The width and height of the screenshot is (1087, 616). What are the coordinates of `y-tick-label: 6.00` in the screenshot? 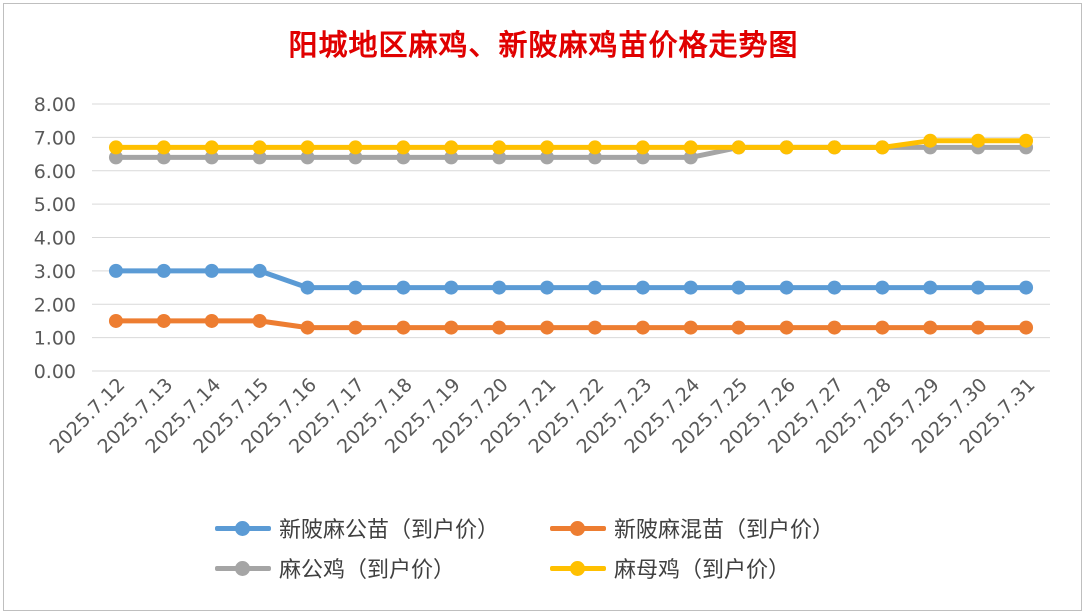 It's located at (55, 172).